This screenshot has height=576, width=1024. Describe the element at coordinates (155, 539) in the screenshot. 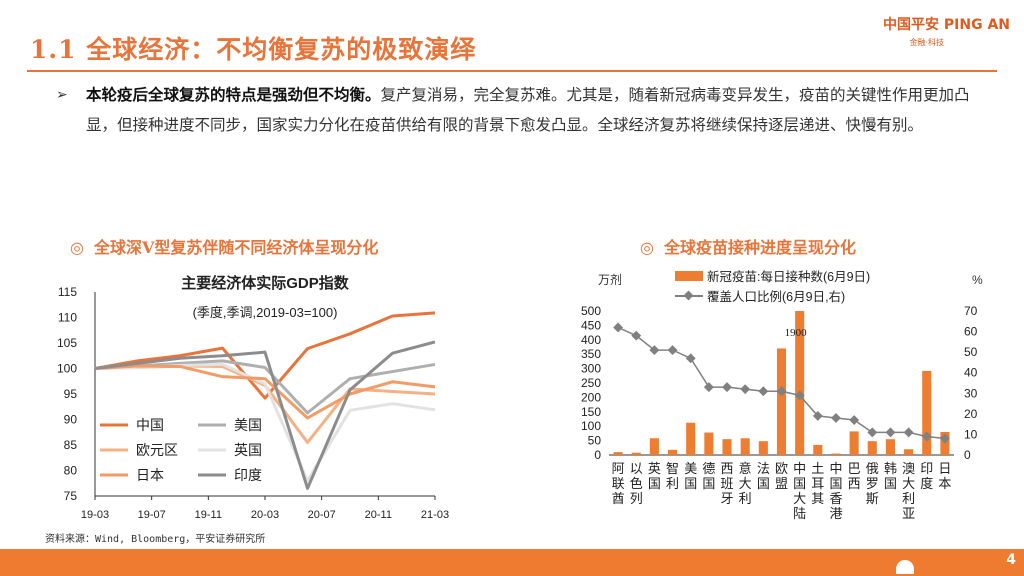

I see `source-note: 资料来源：Wind, Bloomberg，平安证券研究所` at that location.